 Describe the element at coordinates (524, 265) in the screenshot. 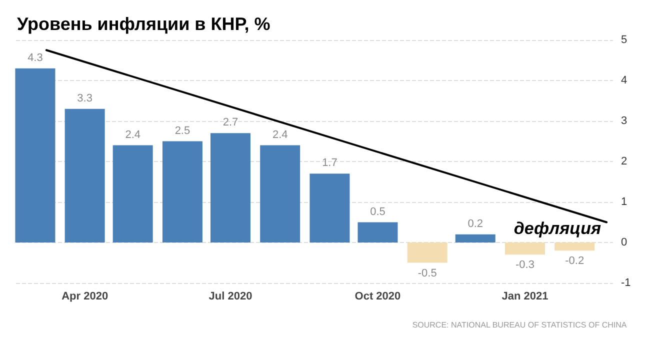

I see `data-label: -0.3` at that location.